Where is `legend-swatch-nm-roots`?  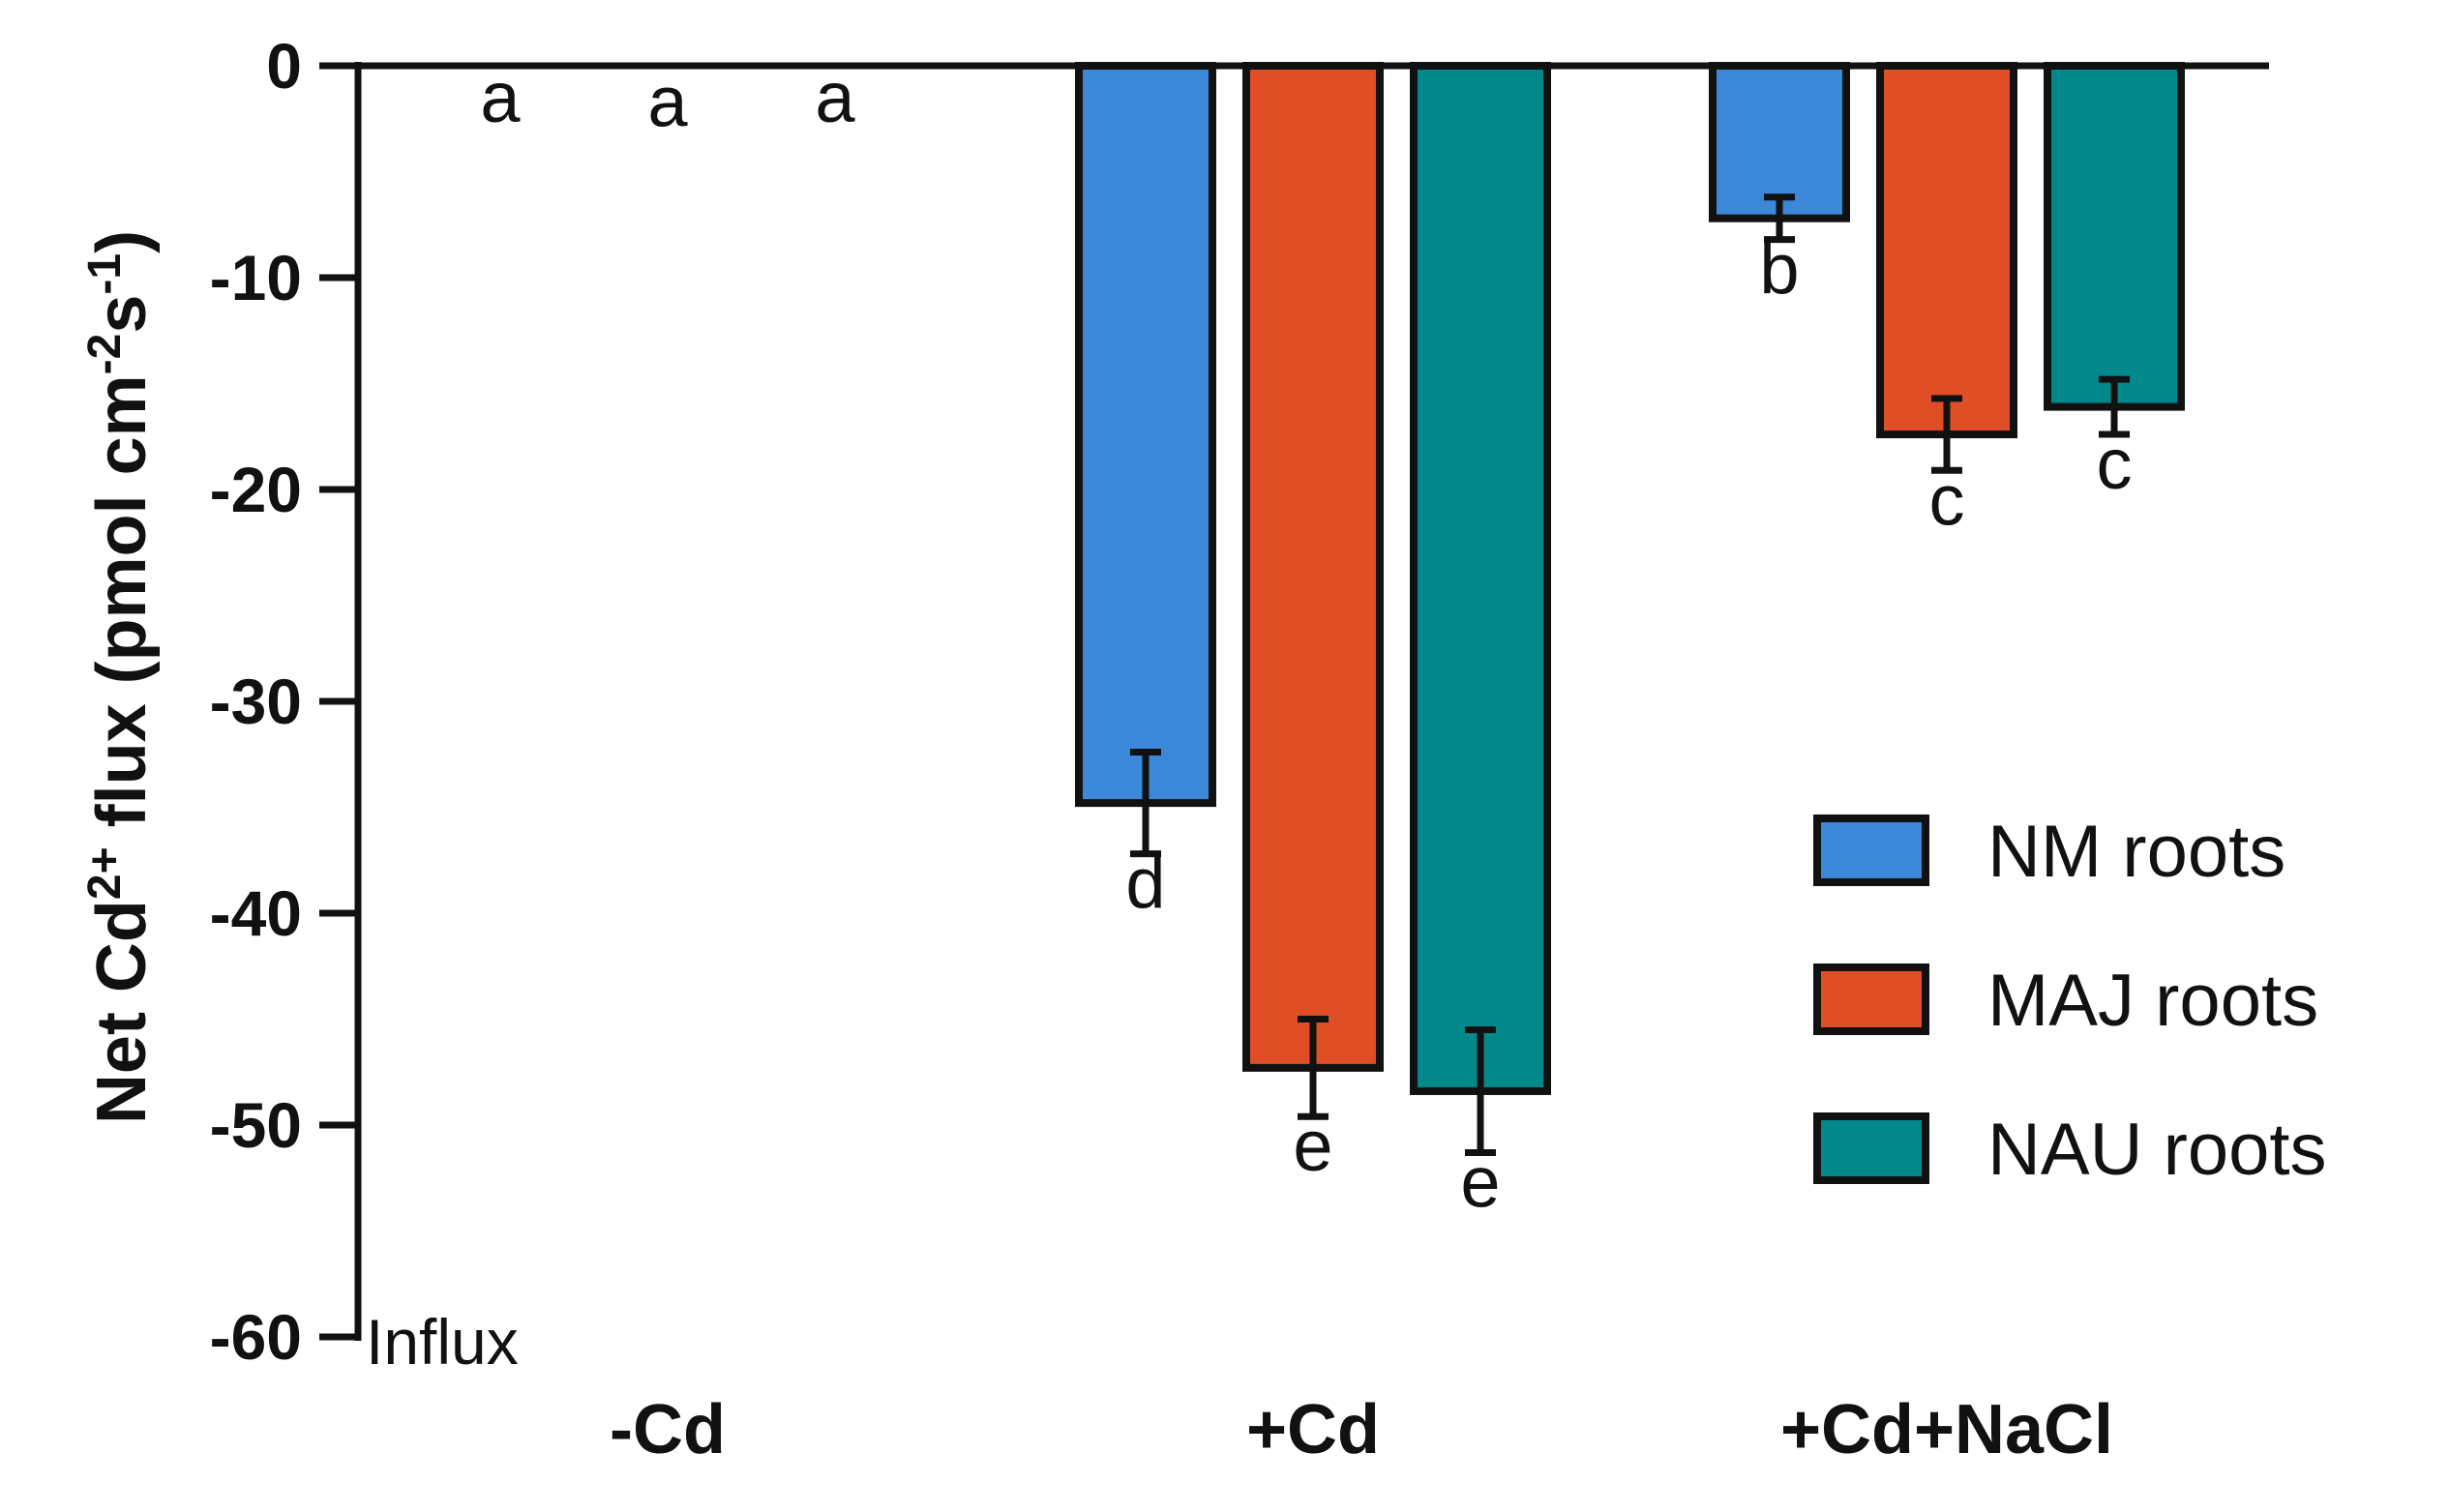
legend-swatch-nm-roots is located at coordinates (1871, 851).